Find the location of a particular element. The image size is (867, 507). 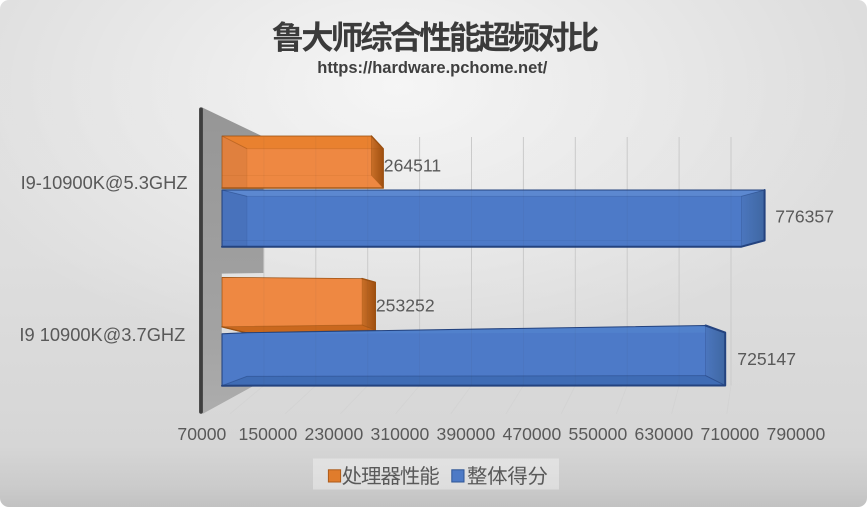

svg-text: 725147 is located at coordinates (766, 359).